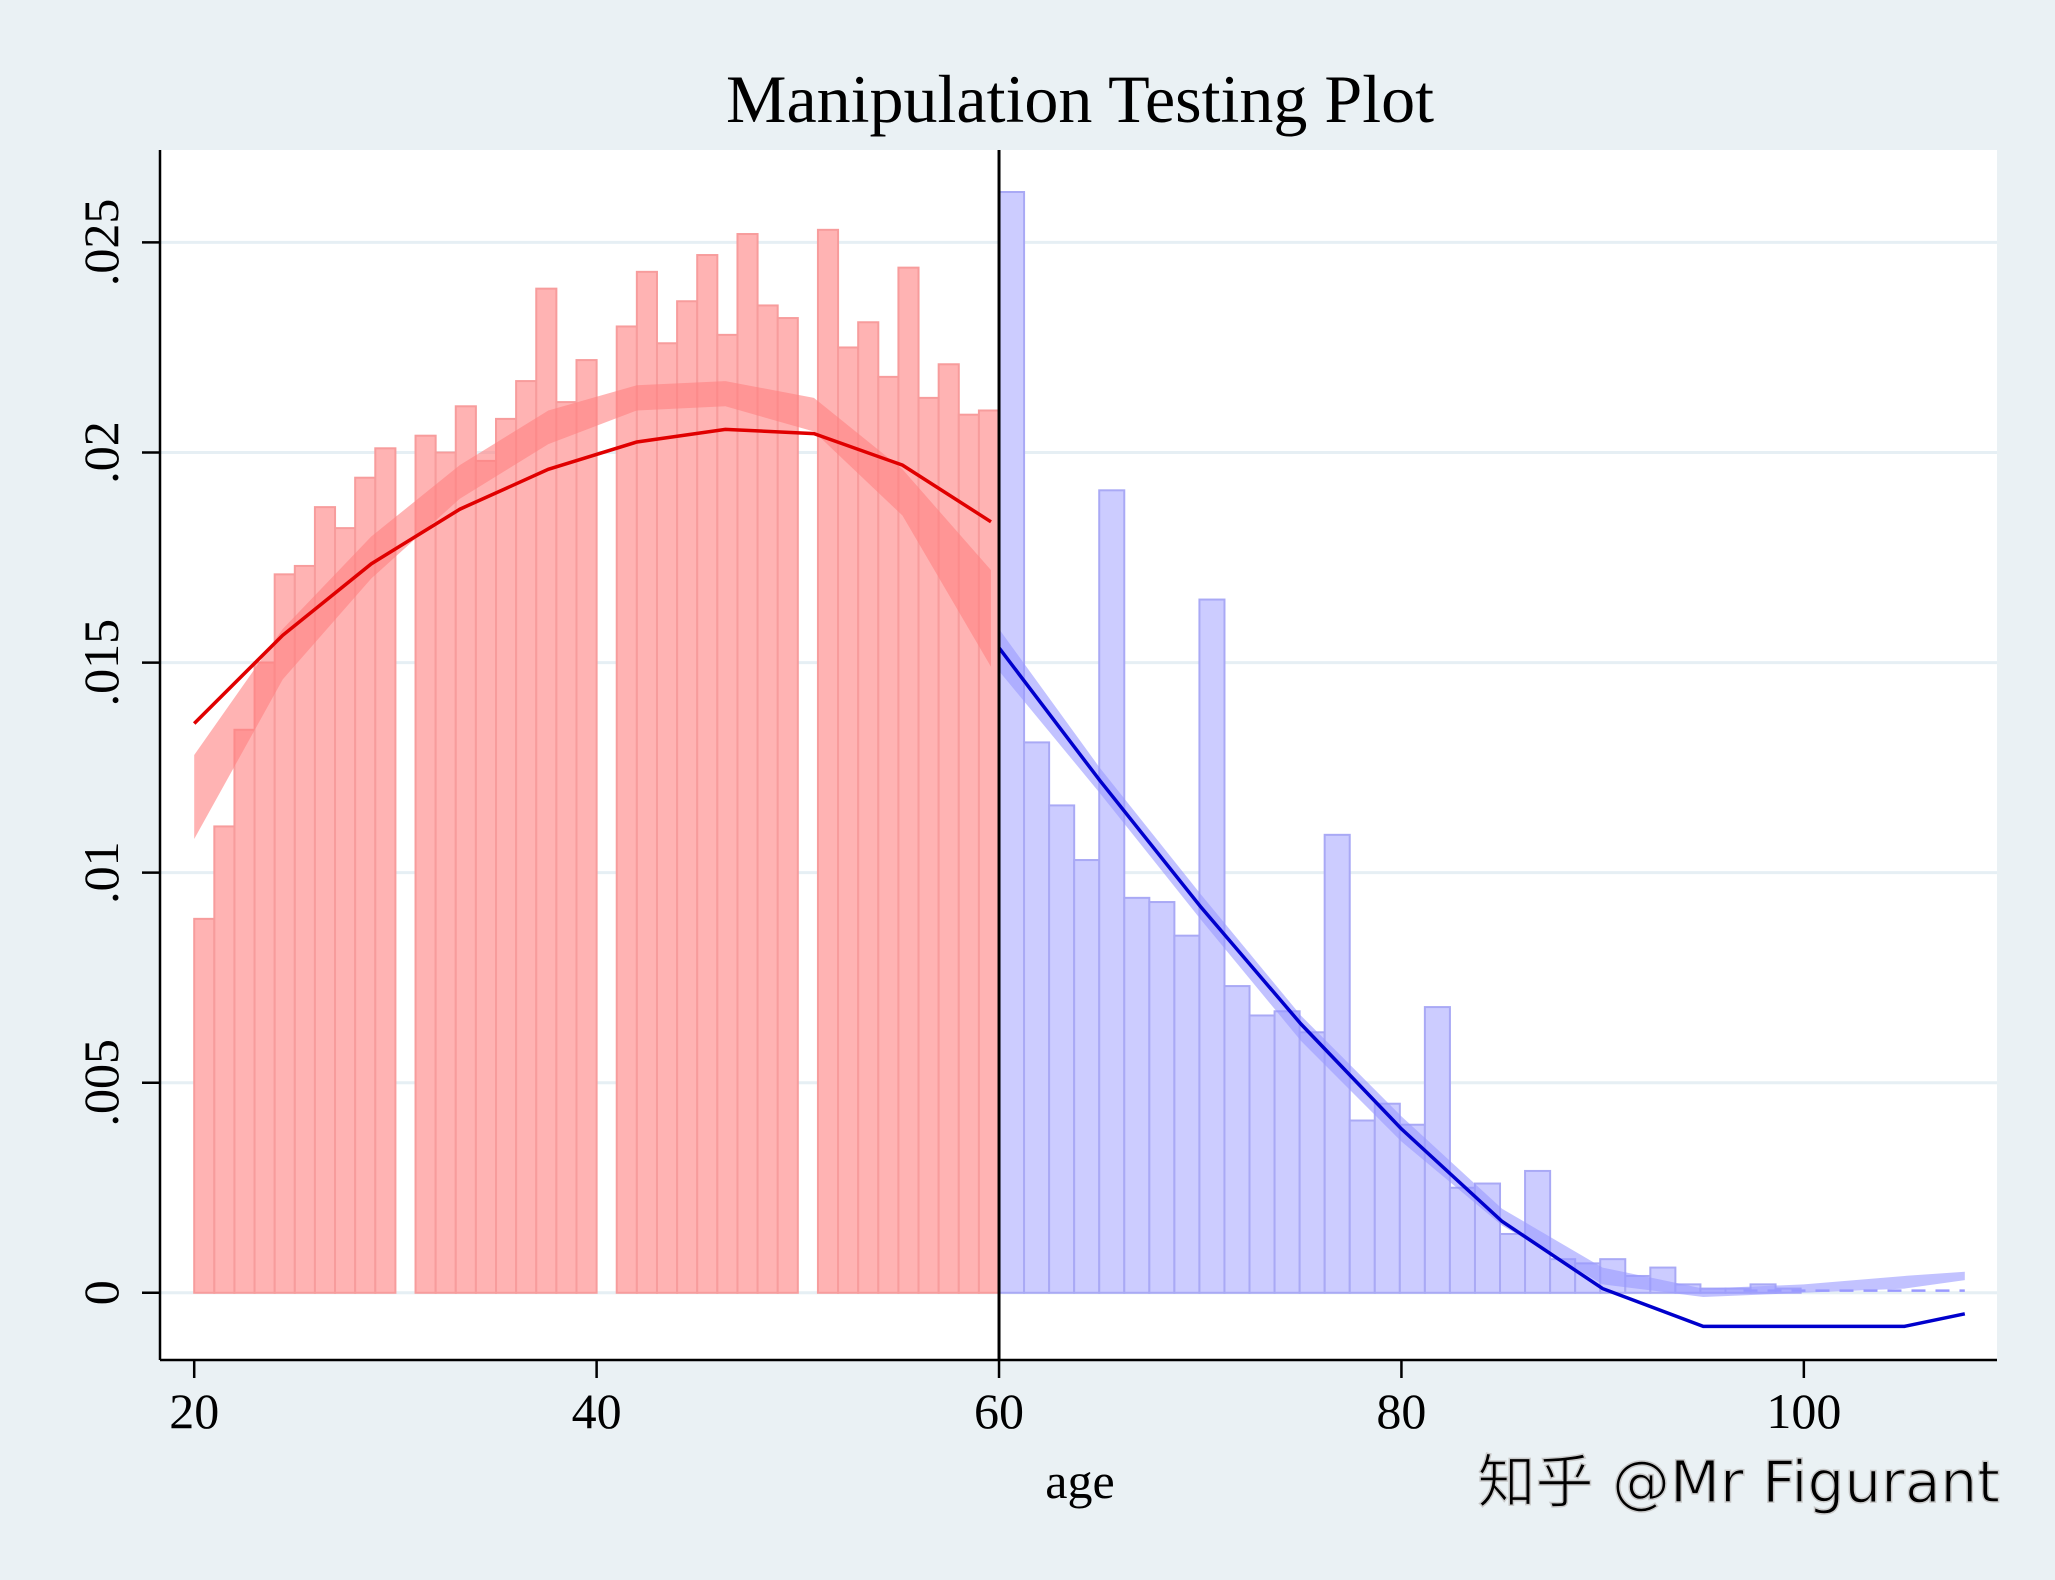 This screenshot has height=1580, width=2055. I want to click on y-tick-label: .02, so click(101, 452).